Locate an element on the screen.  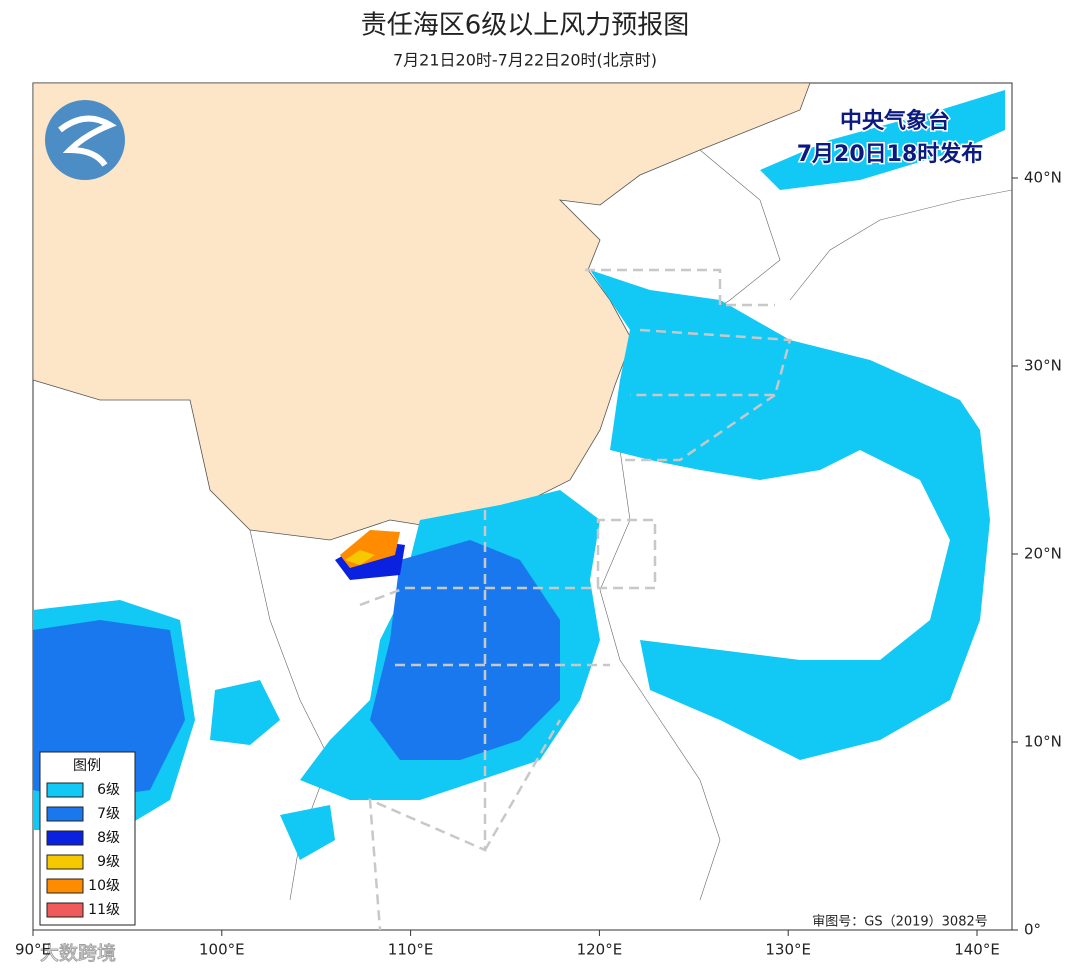
y-tick-label: 30°N is located at coordinates (1043, 366).